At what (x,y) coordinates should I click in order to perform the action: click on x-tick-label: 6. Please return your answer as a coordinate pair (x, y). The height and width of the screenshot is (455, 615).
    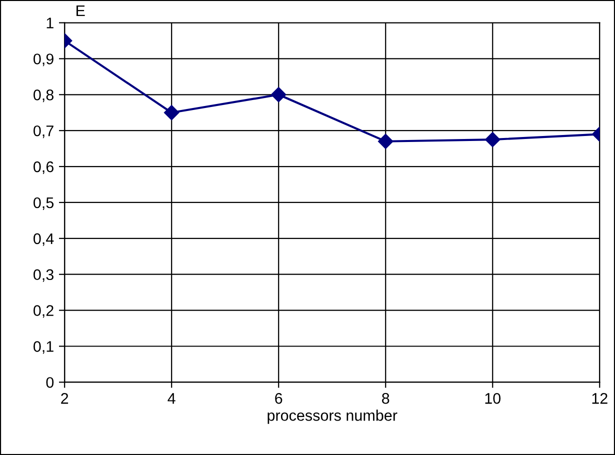
    Looking at the image, I should click on (278, 398).